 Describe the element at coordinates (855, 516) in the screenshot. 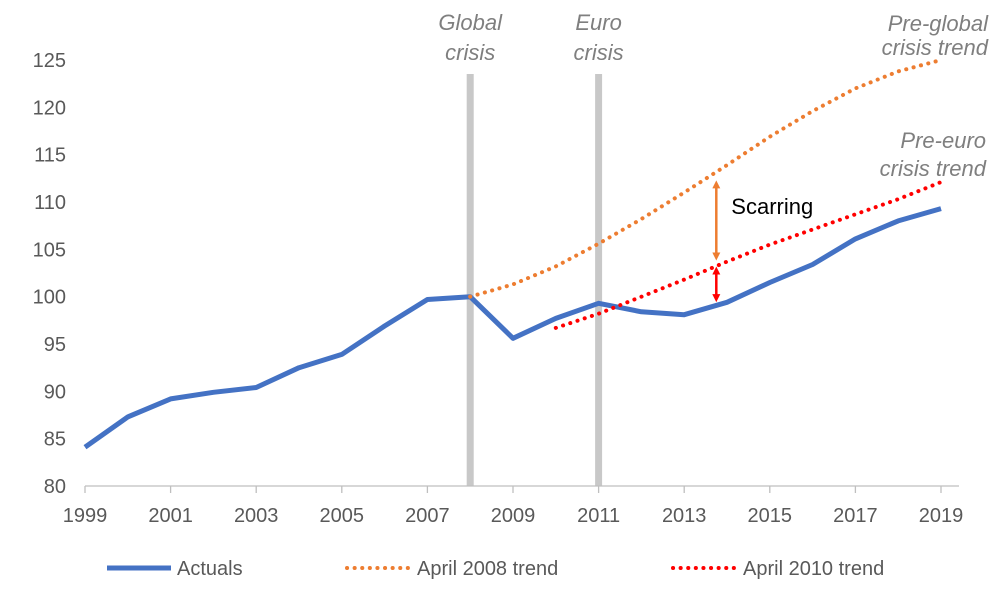

I see `x-tick-label-2017: 2017` at that location.